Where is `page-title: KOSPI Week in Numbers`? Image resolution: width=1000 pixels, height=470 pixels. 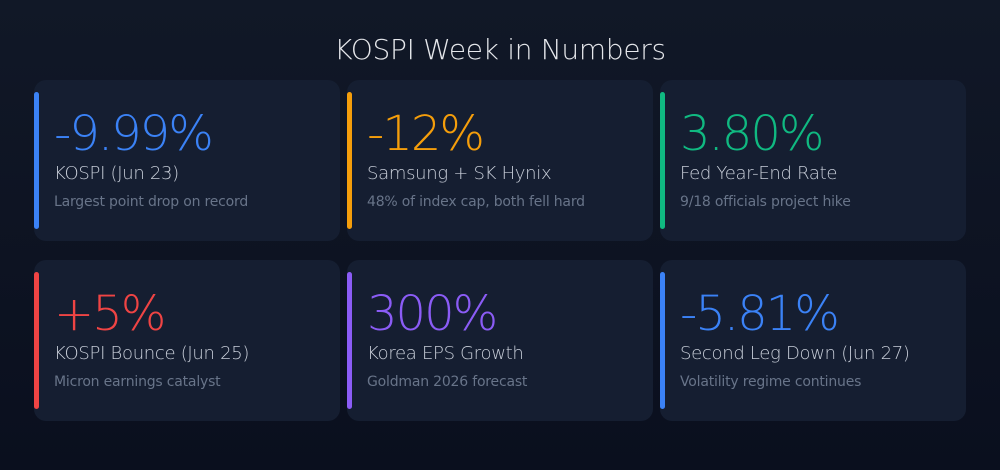
page-title: KOSPI Week in Numbers is located at coordinates (500, 49).